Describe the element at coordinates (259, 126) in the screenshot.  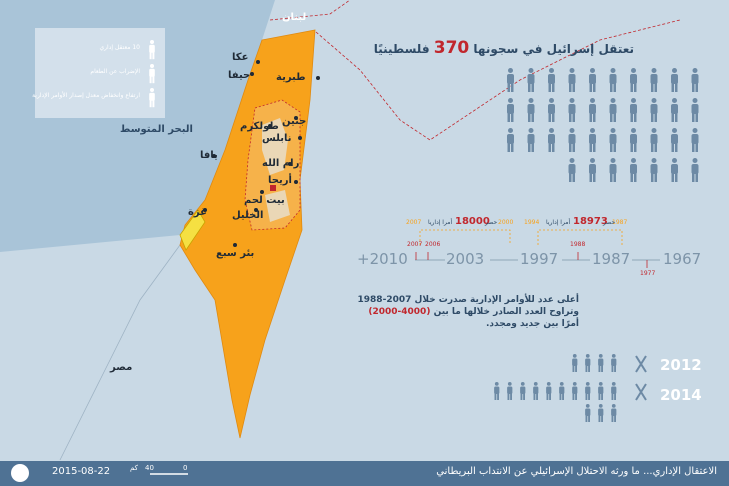
I see `map-label: طولكرم` at that location.